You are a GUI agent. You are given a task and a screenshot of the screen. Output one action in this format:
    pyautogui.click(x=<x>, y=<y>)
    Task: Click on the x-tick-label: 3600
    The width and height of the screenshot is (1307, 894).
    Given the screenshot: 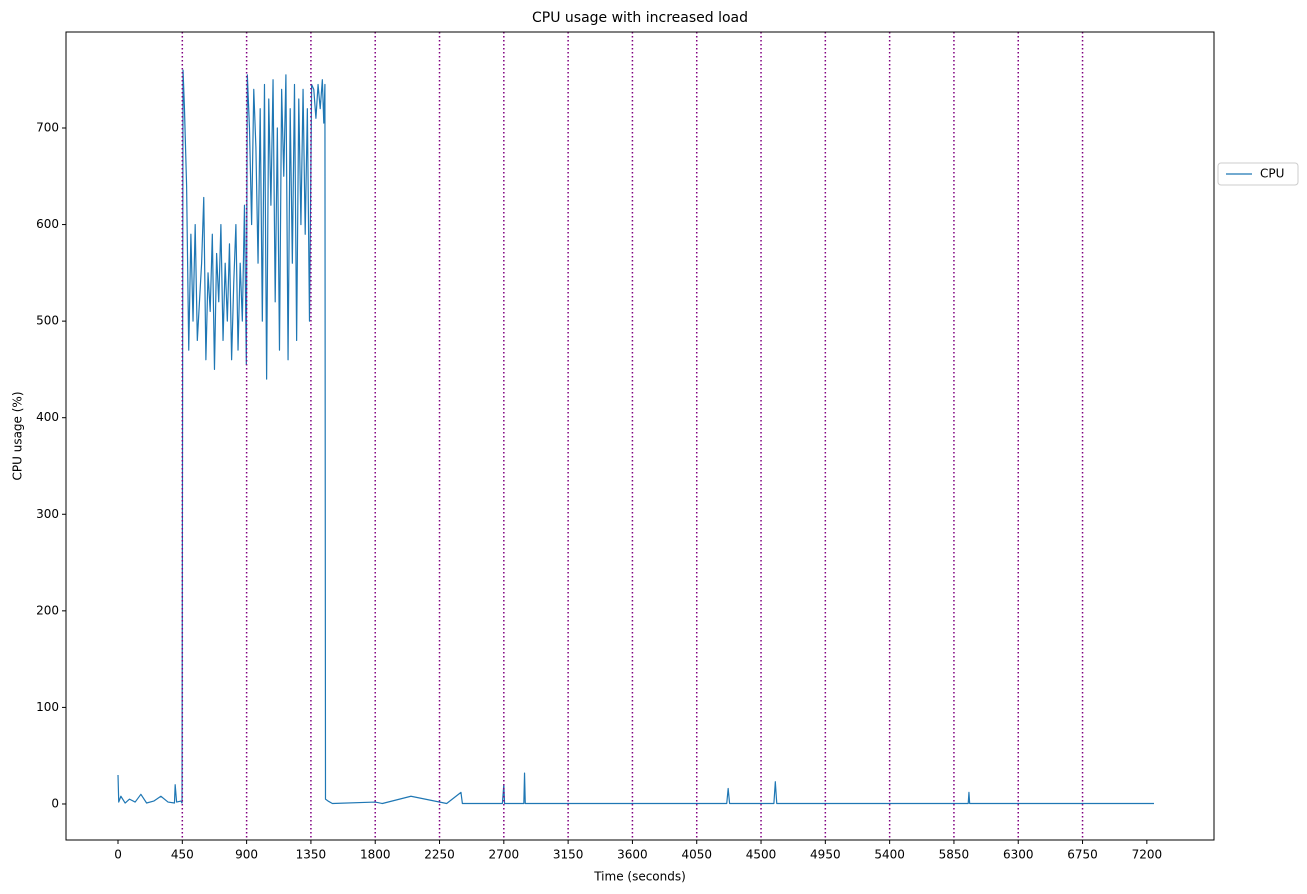 What is the action you would take?
    pyautogui.click(x=632, y=855)
    